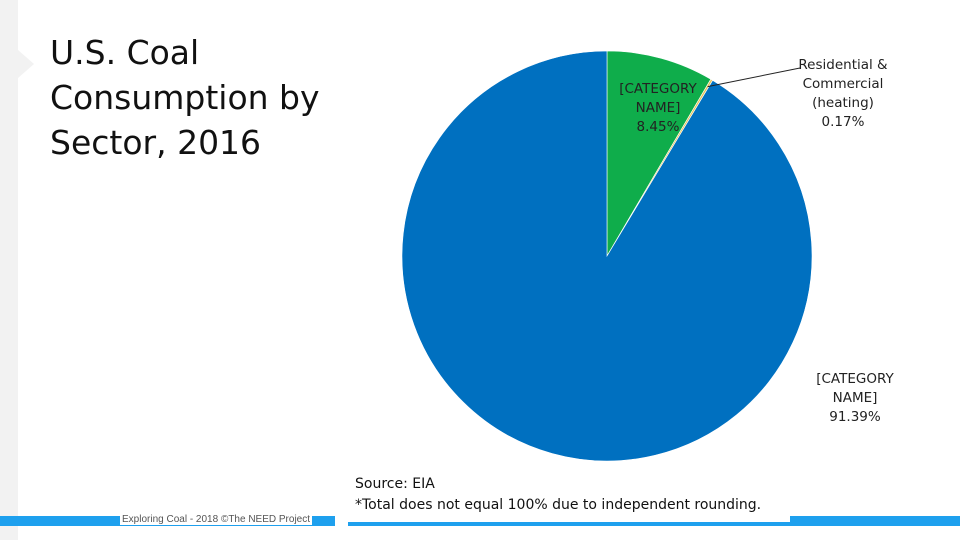  What do you see at coordinates (659, 154) in the screenshot?
I see `pie-slice-industrial` at bounding box center [659, 154].